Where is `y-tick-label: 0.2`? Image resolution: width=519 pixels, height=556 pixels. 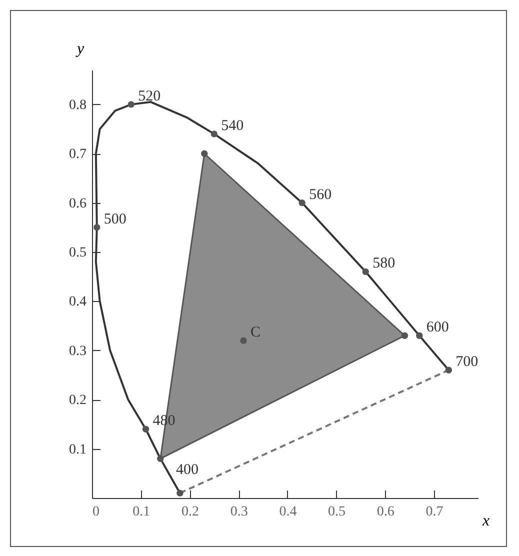
y-tick-label: 0.2 is located at coordinates (77, 400).